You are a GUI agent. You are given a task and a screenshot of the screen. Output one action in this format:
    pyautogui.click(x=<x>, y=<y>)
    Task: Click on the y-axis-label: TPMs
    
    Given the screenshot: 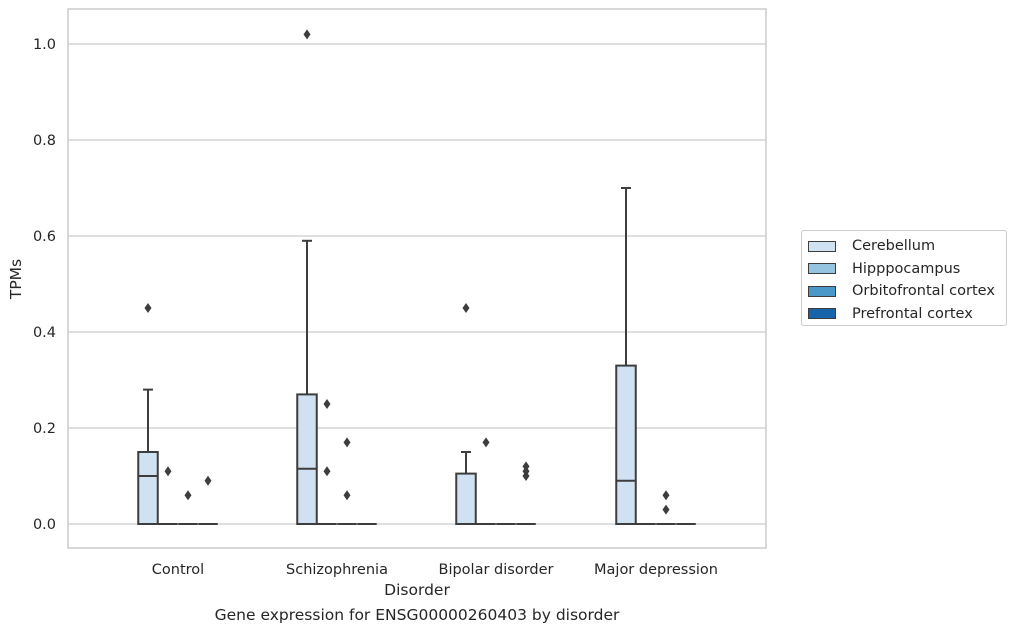 What is the action you would take?
    pyautogui.click(x=16, y=279)
    